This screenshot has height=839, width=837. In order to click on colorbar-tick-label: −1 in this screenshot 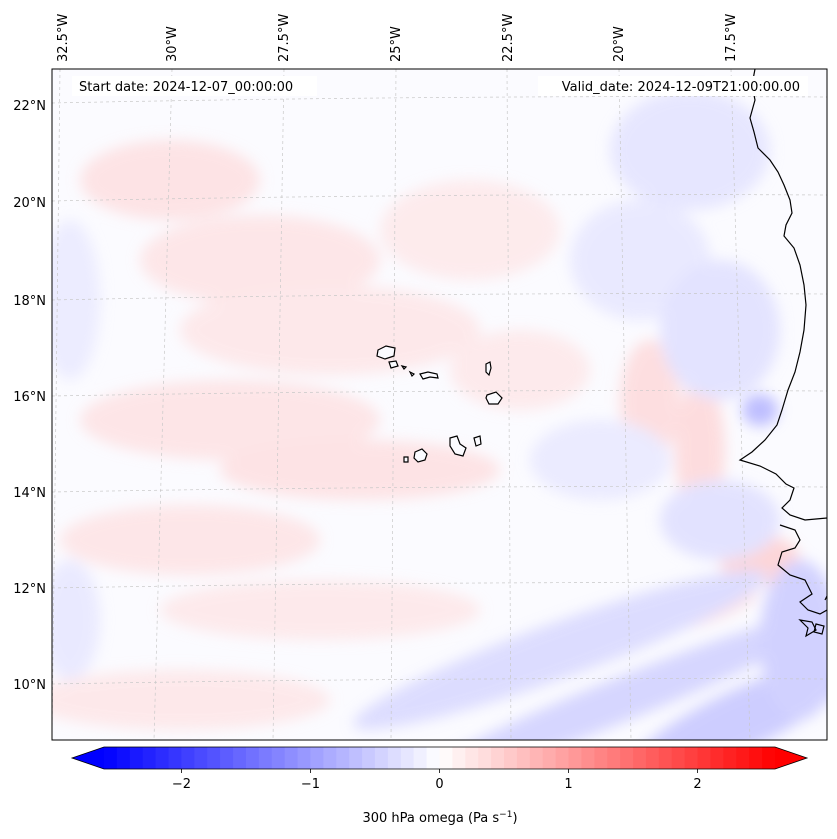, I will do `click(310, 784)`.